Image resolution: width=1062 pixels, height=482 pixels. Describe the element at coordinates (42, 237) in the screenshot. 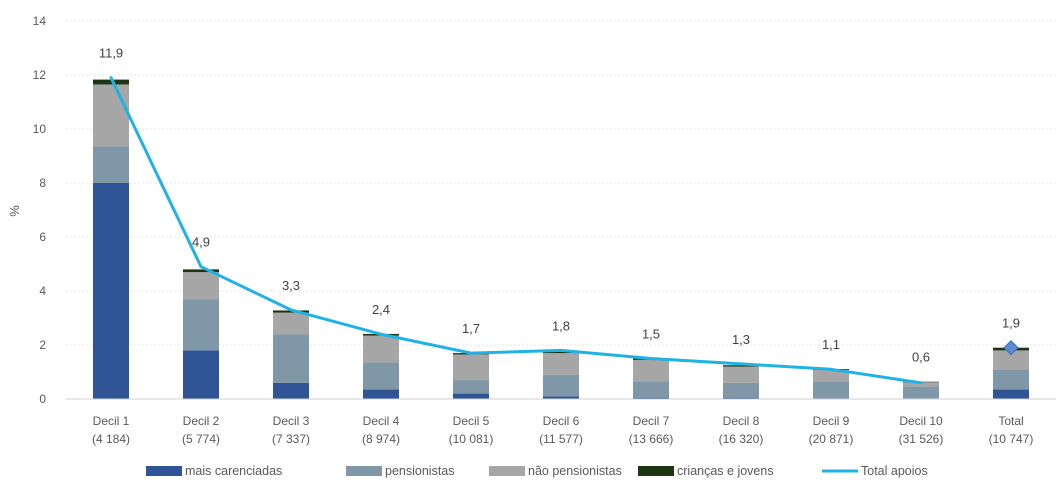

I see `y-tick-label: 6` at that location.